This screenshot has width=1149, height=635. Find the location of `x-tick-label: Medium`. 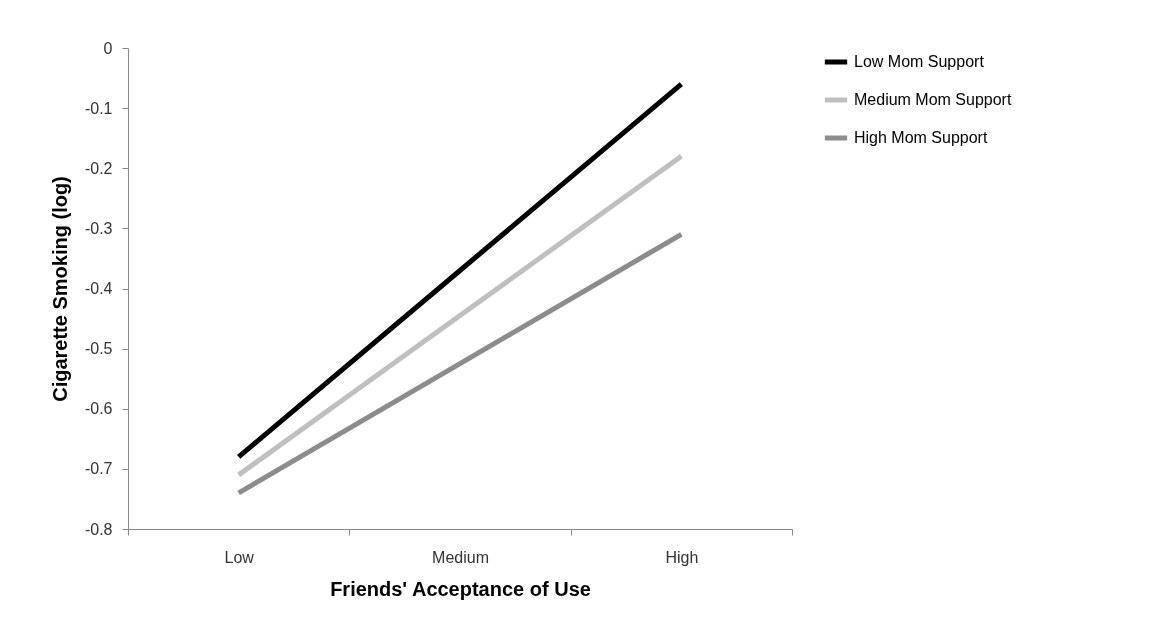

x-tick-label: Medium is located at coordinates (460, 557).